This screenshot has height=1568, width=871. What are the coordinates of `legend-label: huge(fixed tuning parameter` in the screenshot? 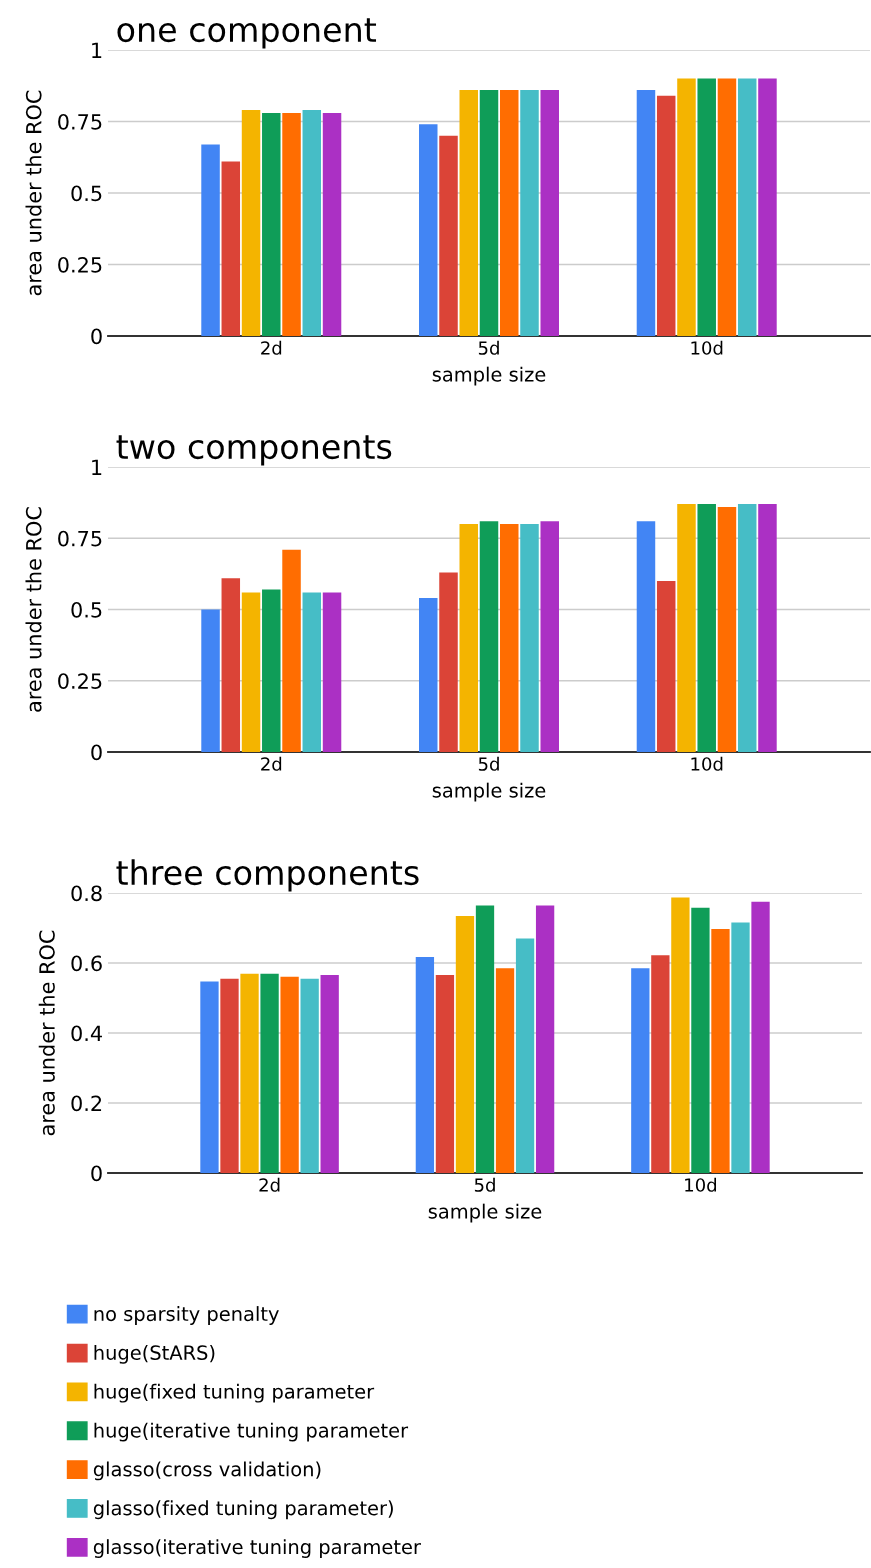 It's located at (234, 1393).